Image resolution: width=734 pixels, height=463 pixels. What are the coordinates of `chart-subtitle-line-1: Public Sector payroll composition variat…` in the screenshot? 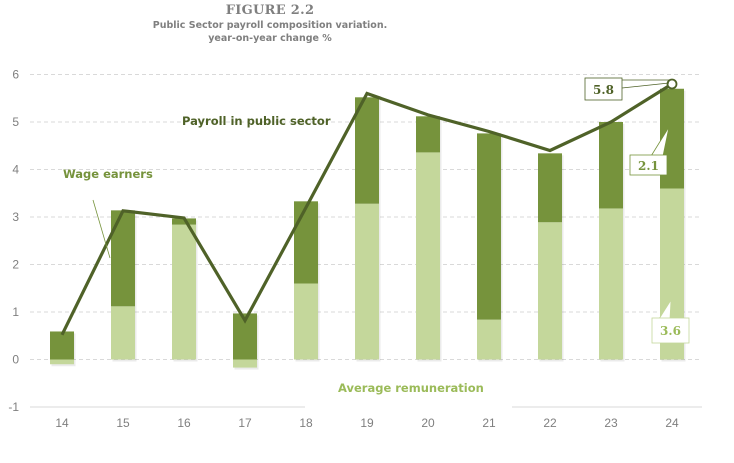 It's located at (270, 25).